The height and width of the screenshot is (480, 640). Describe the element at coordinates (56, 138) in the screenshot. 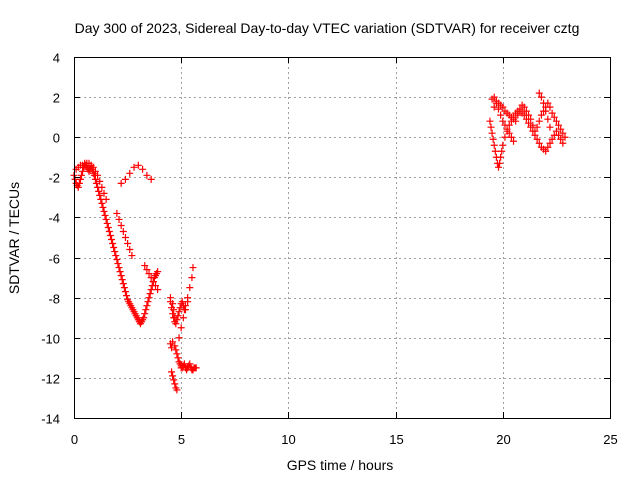

I see `y-tick-label: 0` at that location.